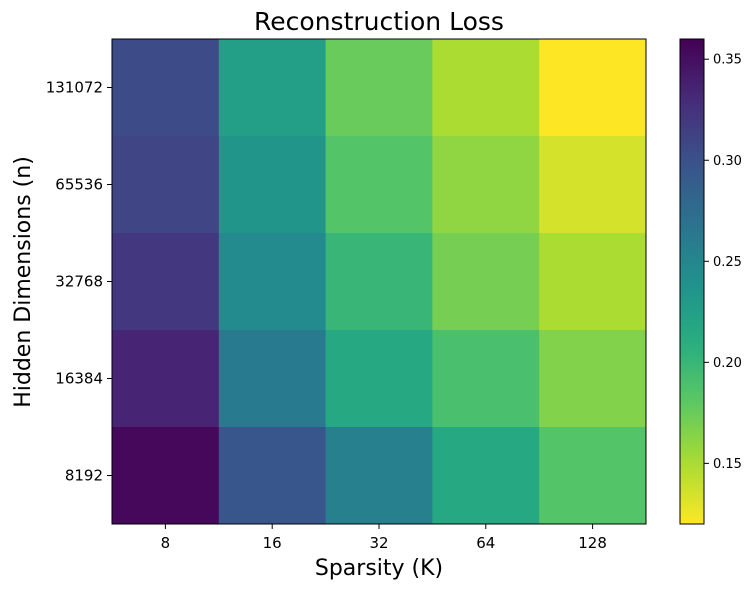 This screenshot has width=753, height=594. What do you see at coordinates (692, 281) in the screenshot?
I see `colorbar` at bounding box center [692, 281].